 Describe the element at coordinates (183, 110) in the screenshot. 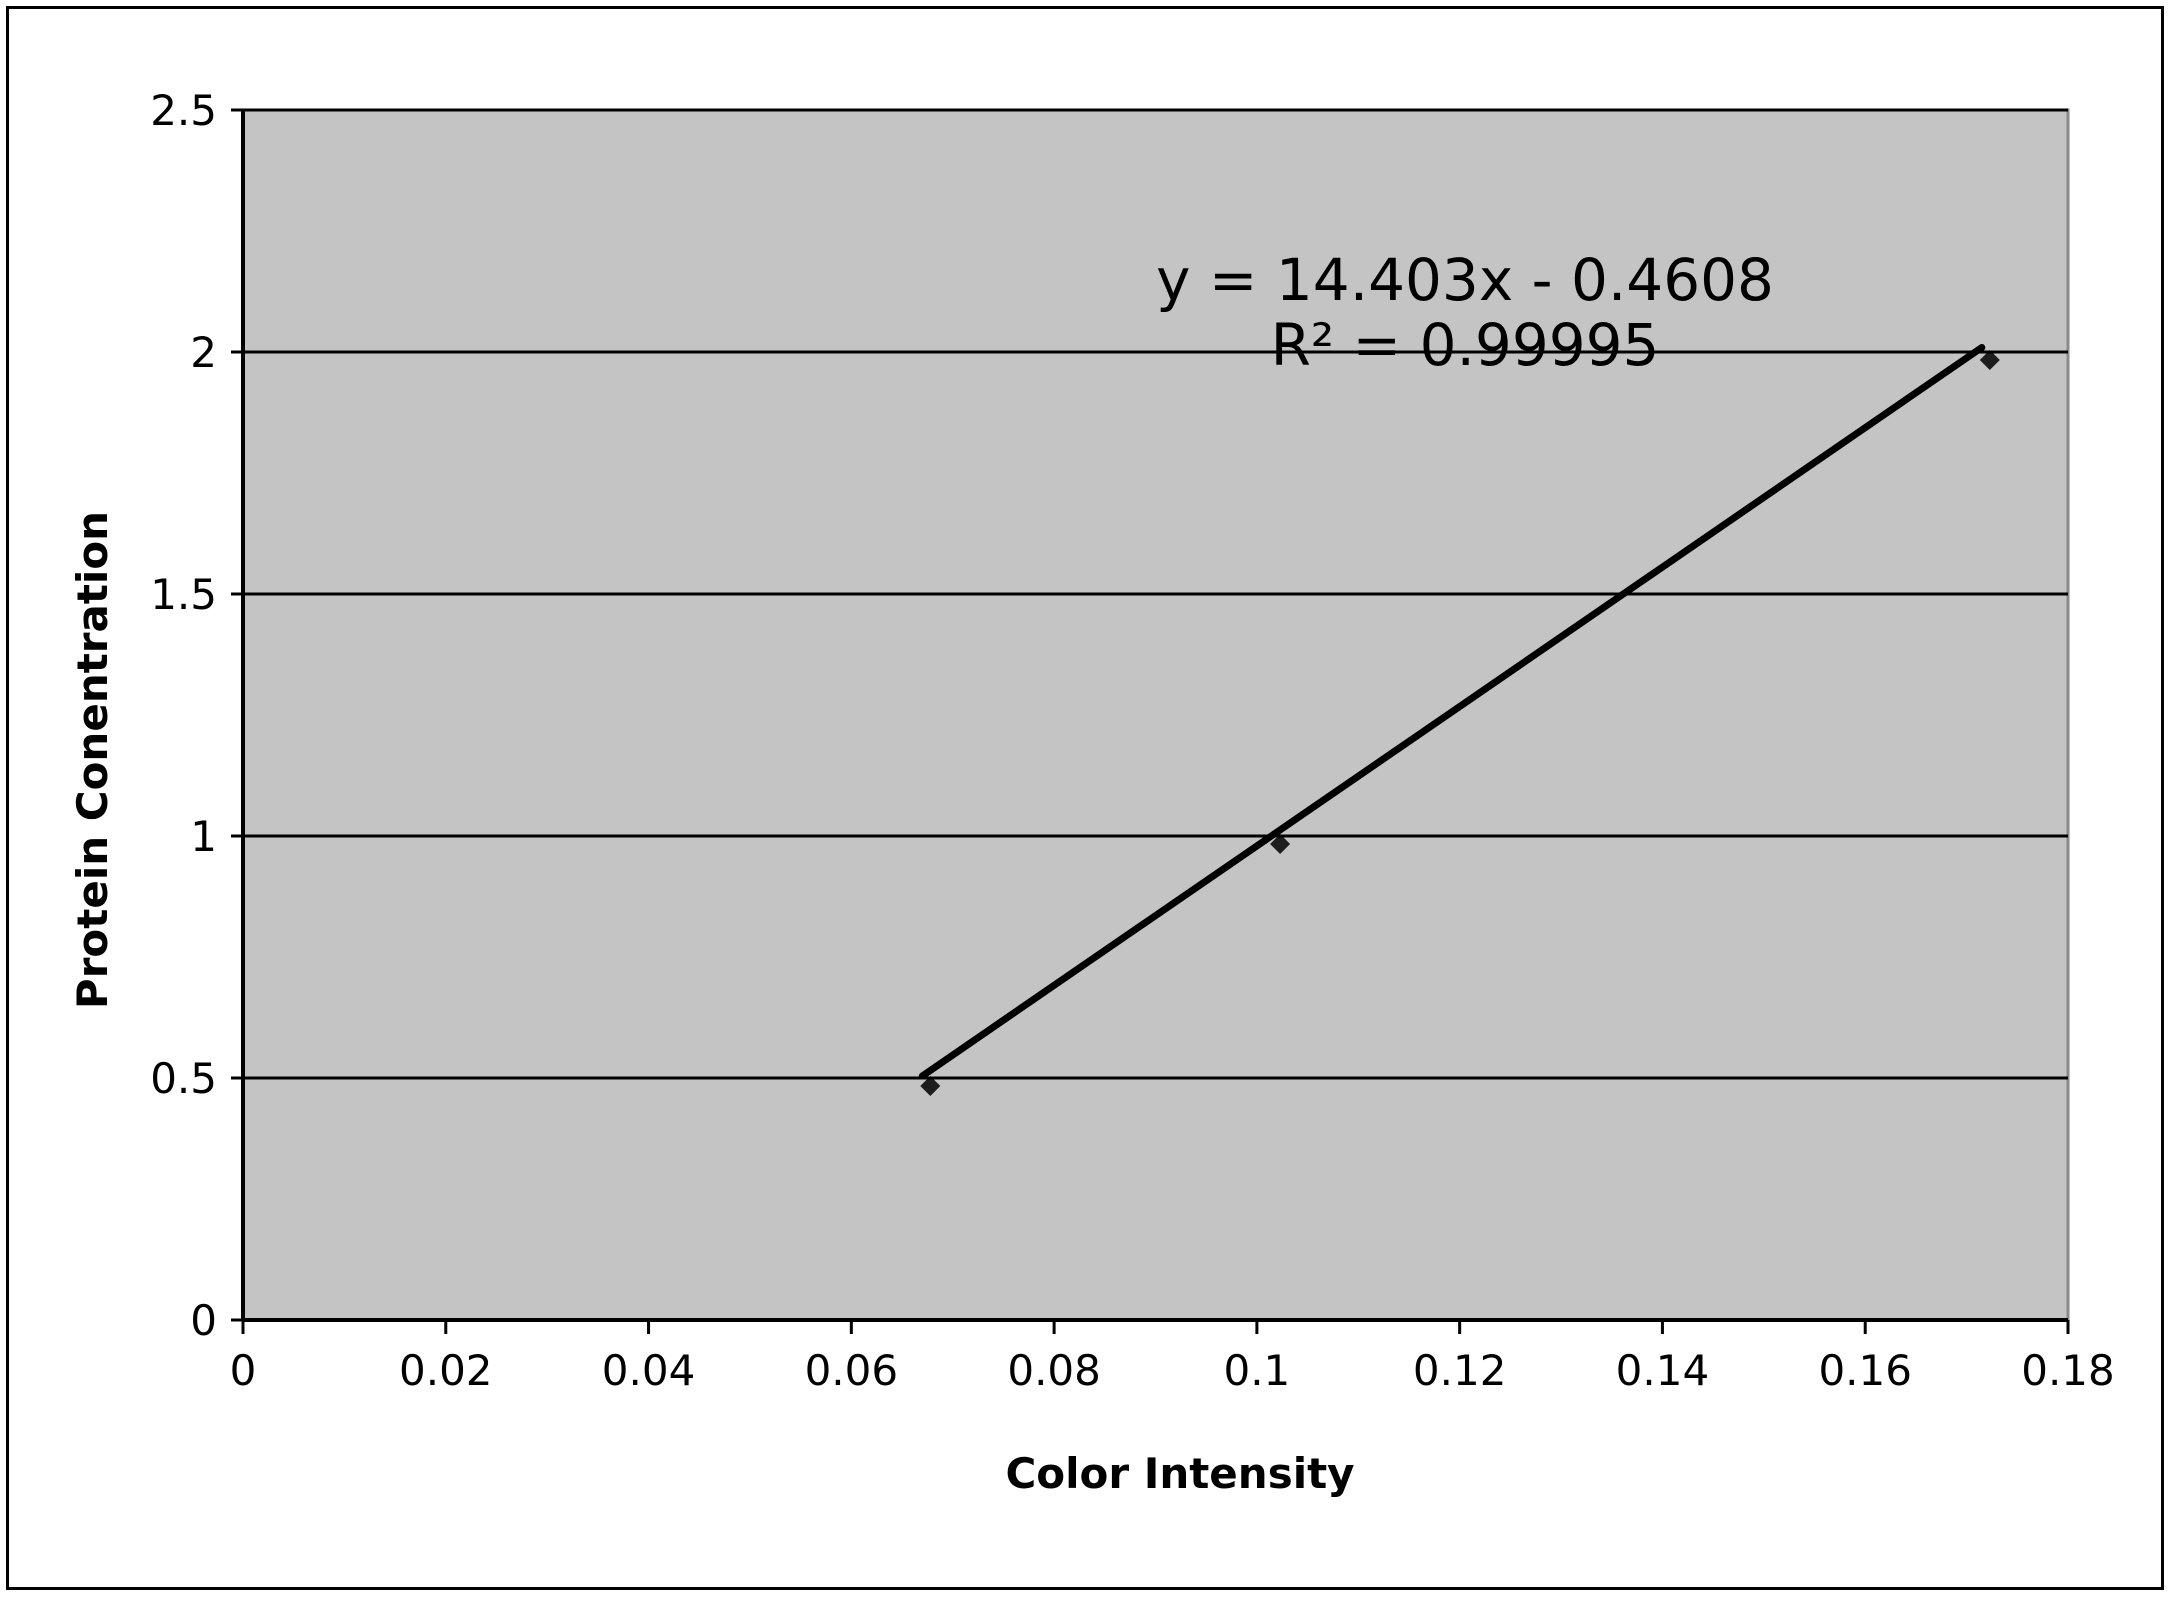

I see `y-tick-label: 2.5` at that location.